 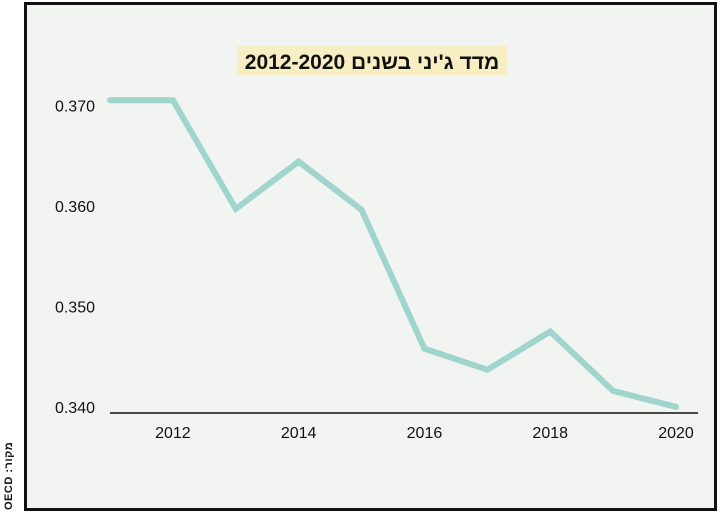 What do you see at coordinates (173, 433) in the screenshot?
I see `x-tick-label: 2012` at bounding box center [173, 433].